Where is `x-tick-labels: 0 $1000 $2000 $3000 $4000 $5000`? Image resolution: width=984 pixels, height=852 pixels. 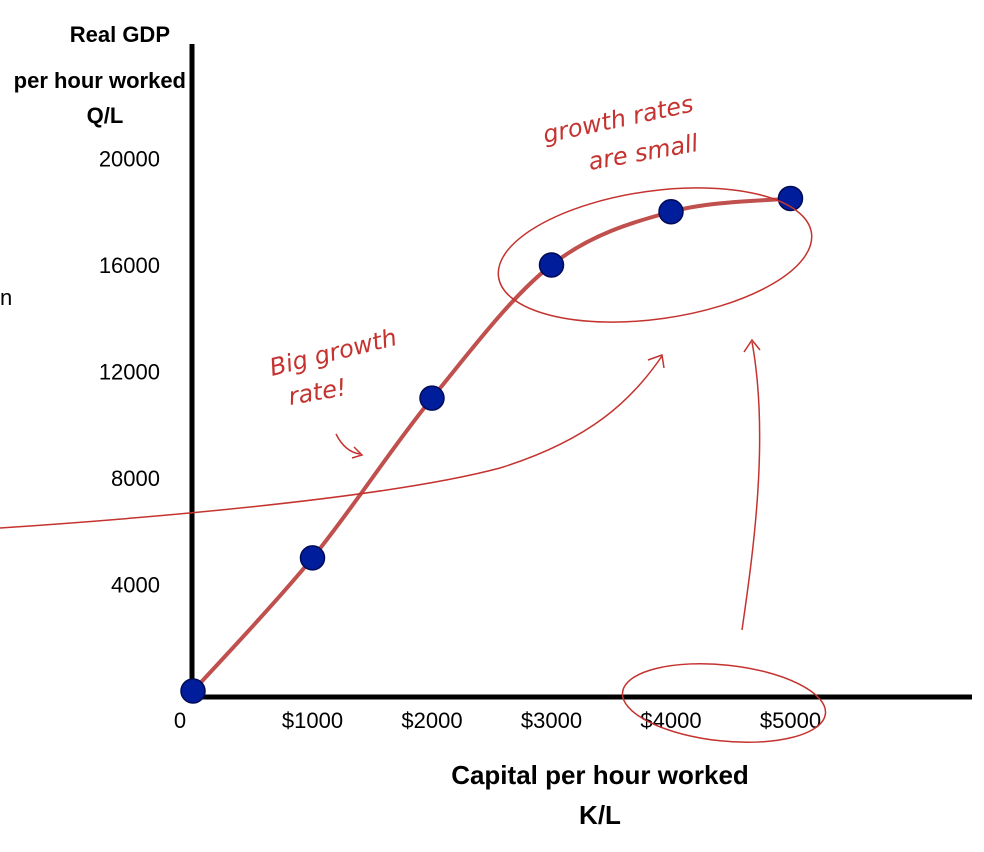 x-tick-labels: 0 $1000 $2000 $3000 $4000 $5000 is located at coordinates (497, 720).